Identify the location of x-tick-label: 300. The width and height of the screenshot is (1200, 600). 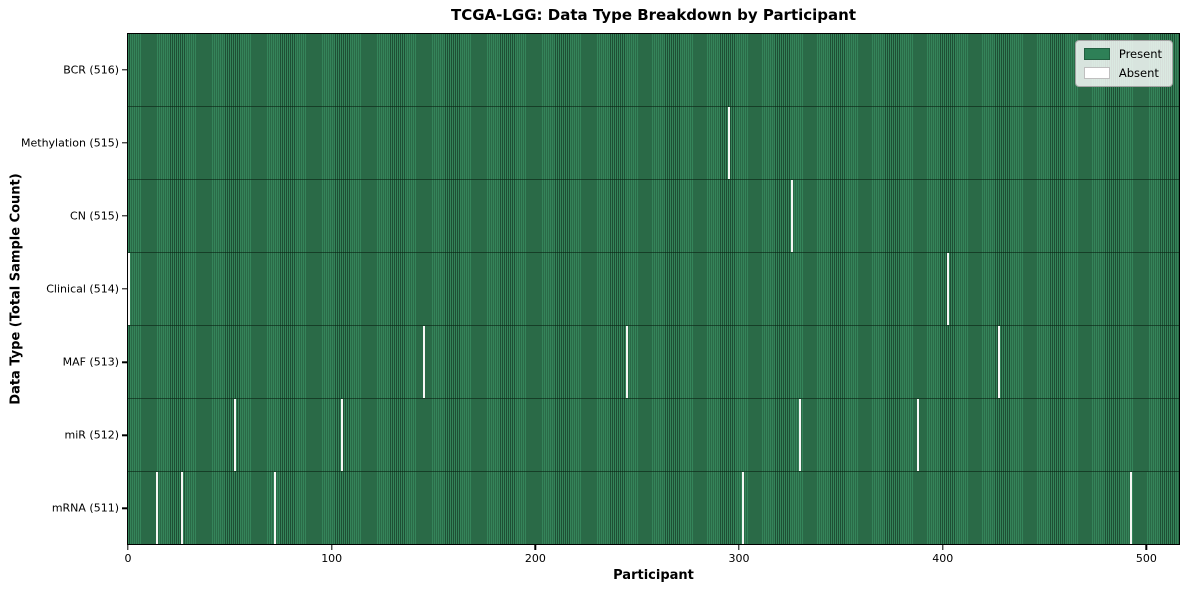
(739, 558).